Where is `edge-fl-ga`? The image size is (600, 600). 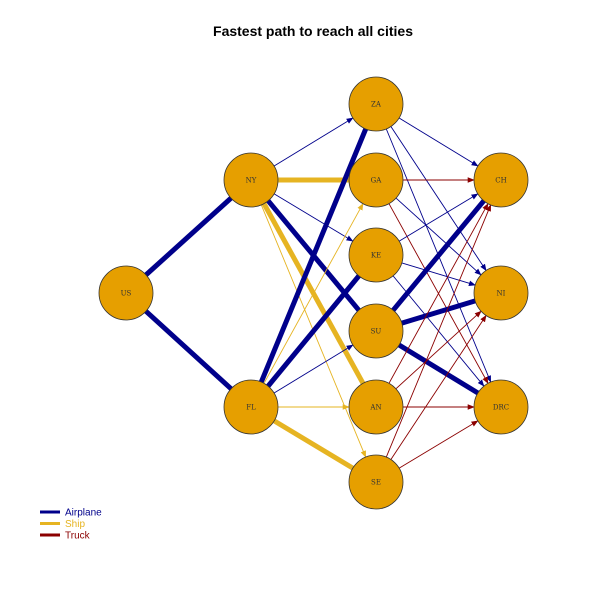 edge-fl-ga is located at coordinates (313, 293).